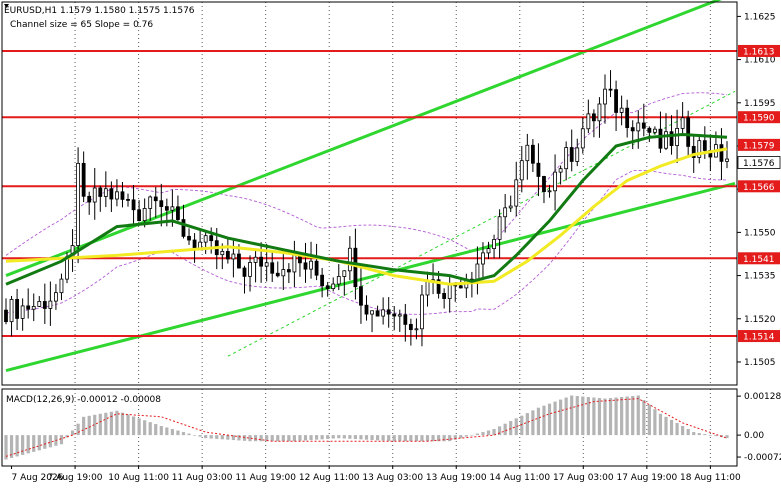 This screenshot has height=489, width=781. What do you see at coordinates (759, 186) in the screenshot?
I see `level-tag` at bounding box center [759, 186].